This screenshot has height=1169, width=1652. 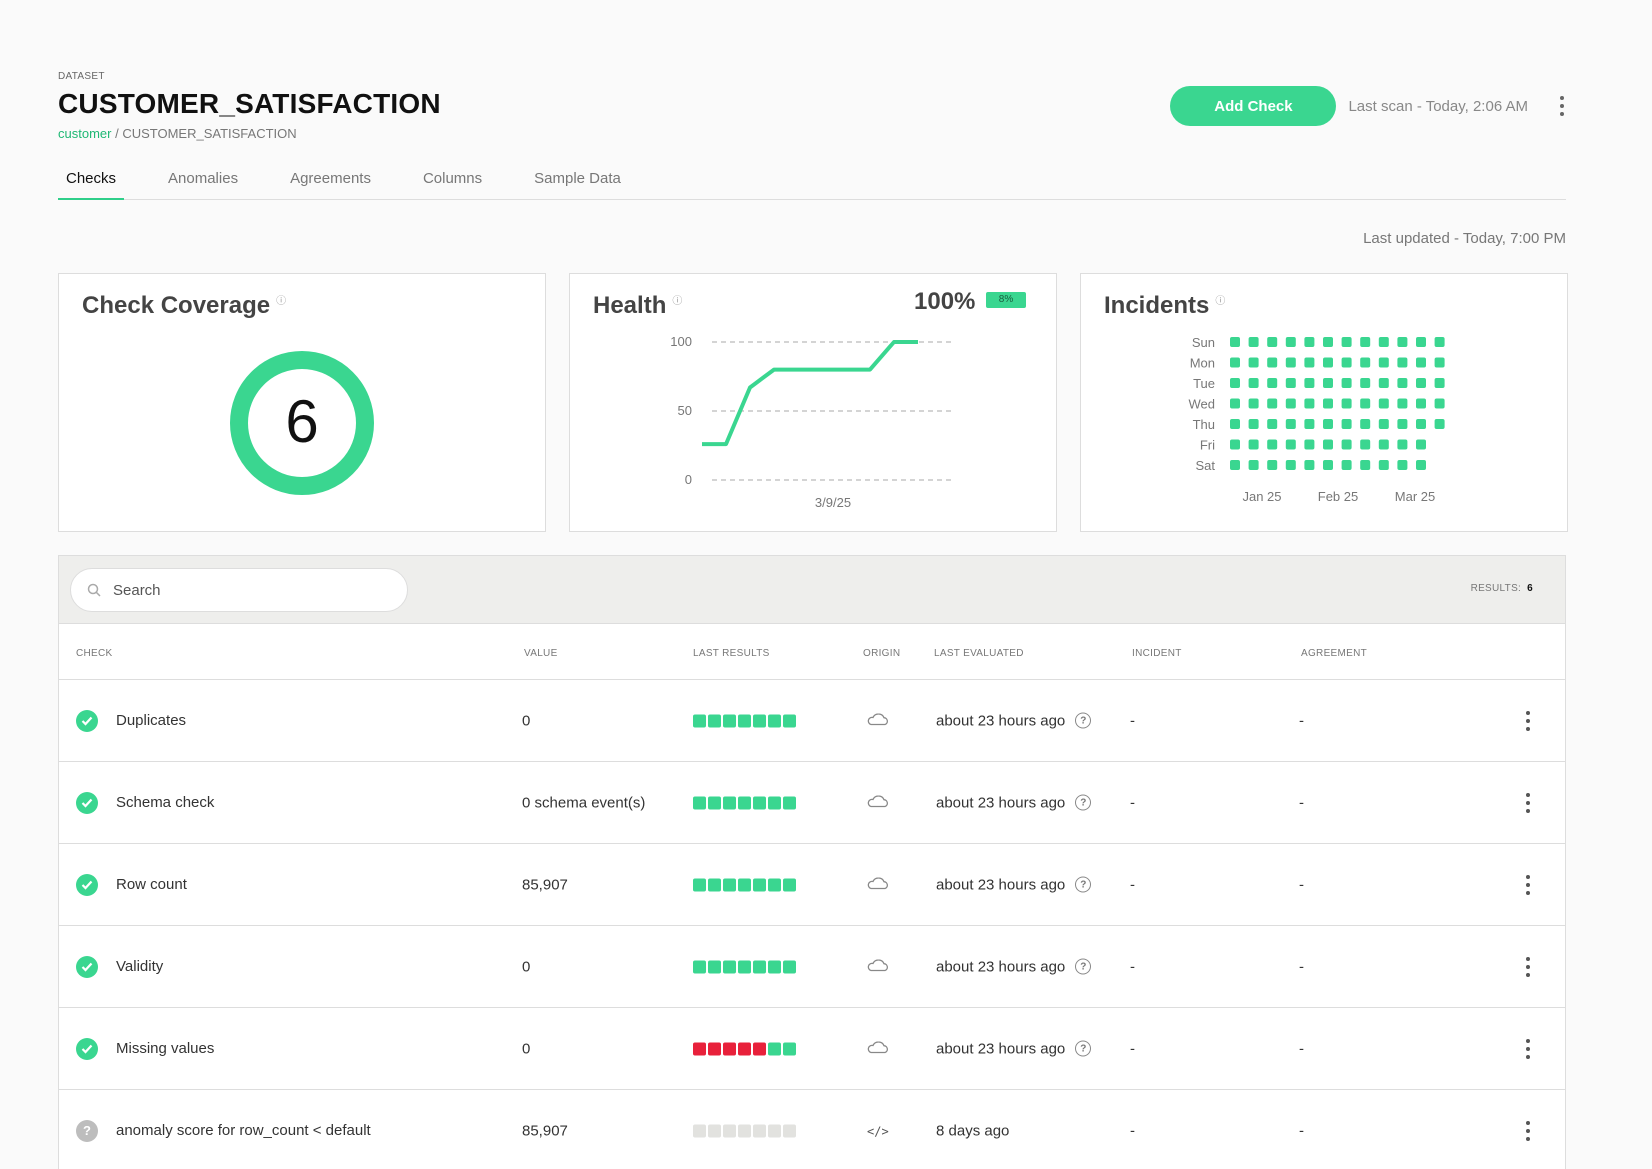 I want to click on column-header-check: CHECK, so click(x=94, y=653).